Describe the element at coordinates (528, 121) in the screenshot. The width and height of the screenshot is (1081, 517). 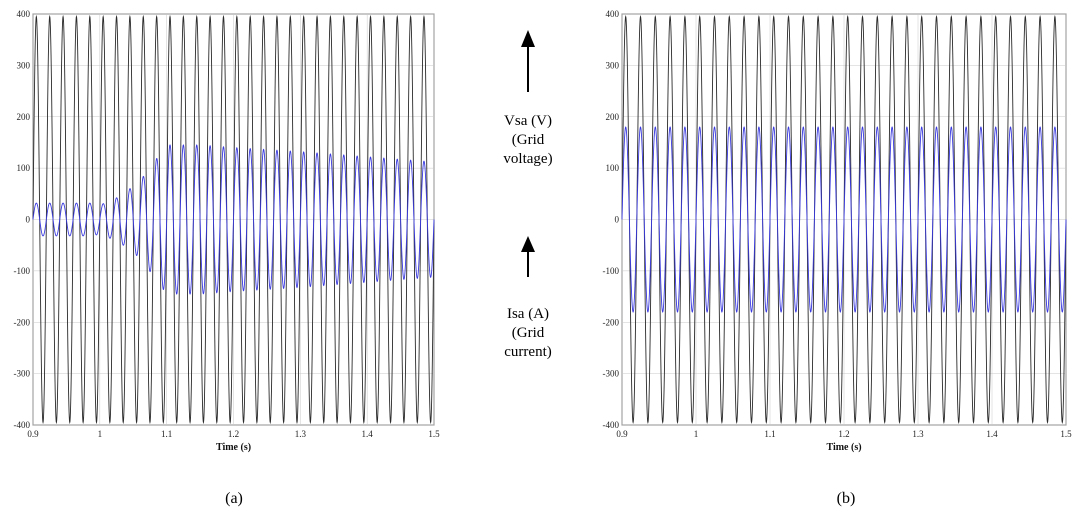
I see `voltage-symbol: Vsa (V)` at that location.